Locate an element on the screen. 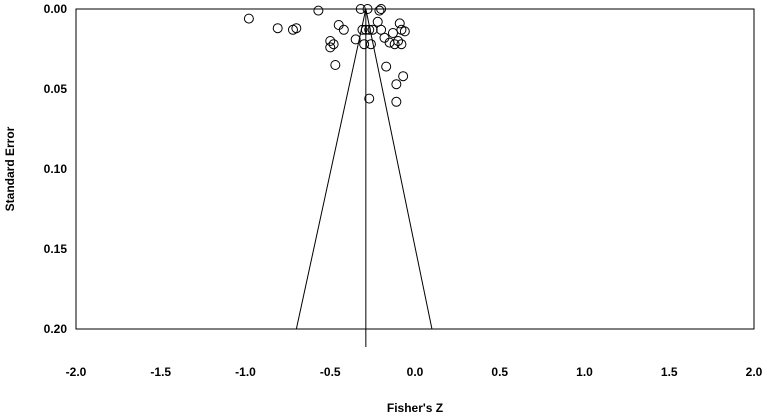 Image resolution: width=772 pixels, height=419 pixels. y-tick-label: 0.20 is located at coordinates (56, 329).